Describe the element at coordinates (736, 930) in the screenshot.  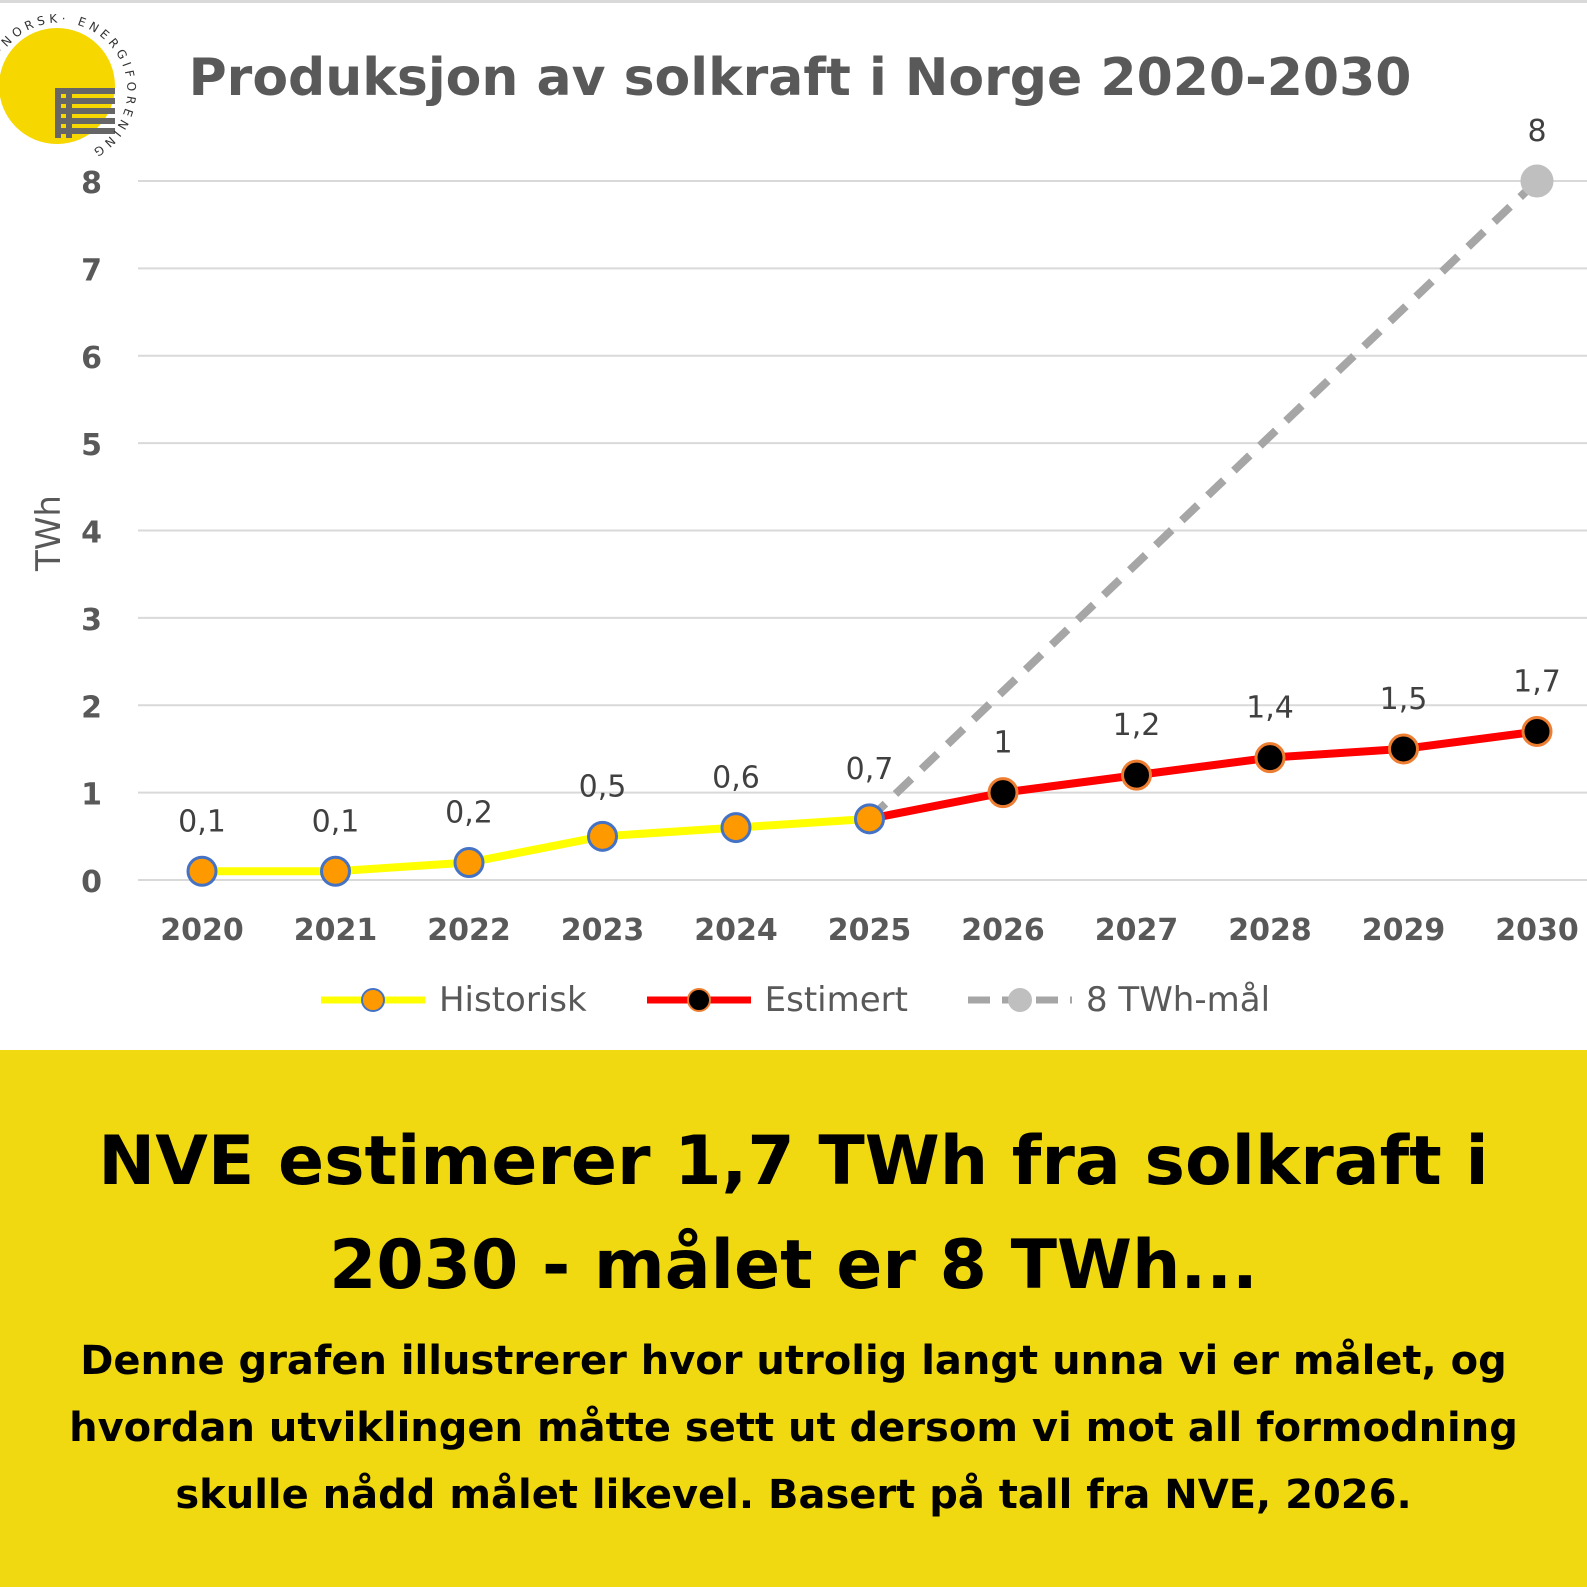
I see `x-tick-label: 2024` at that location.